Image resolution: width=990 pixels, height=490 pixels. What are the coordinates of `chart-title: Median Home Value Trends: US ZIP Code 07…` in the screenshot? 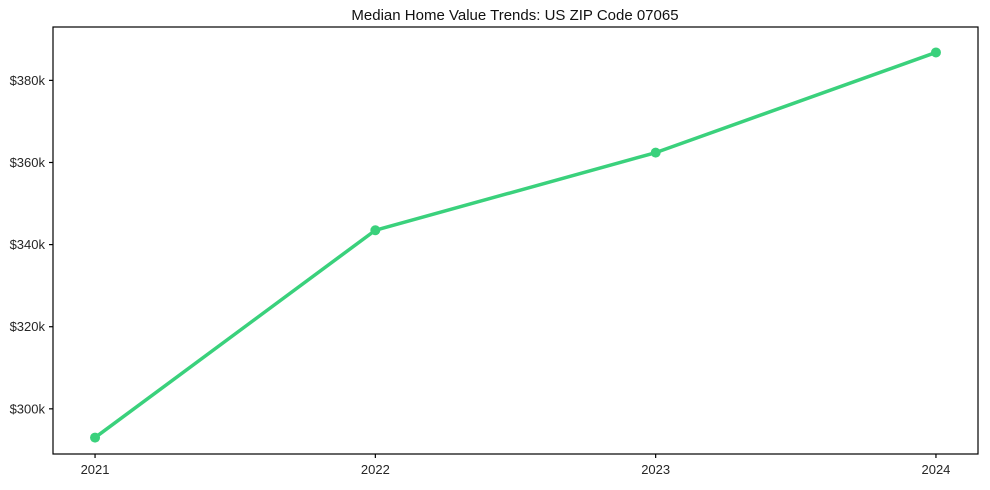 It's located at (514, 15).